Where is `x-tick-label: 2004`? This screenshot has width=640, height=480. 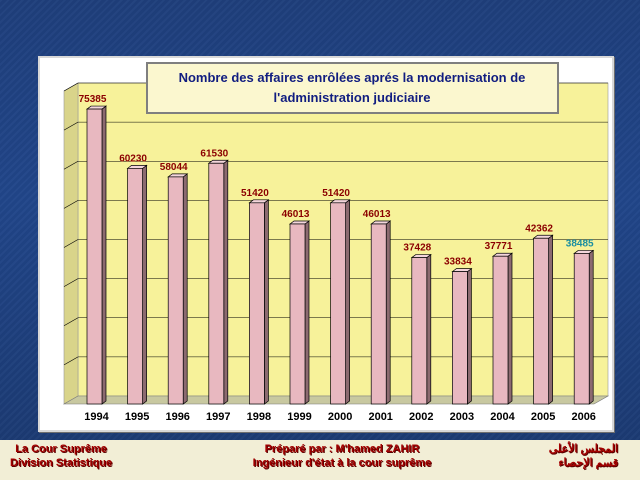 x-tick-label: 2004 is located at coordinates (502, 417).